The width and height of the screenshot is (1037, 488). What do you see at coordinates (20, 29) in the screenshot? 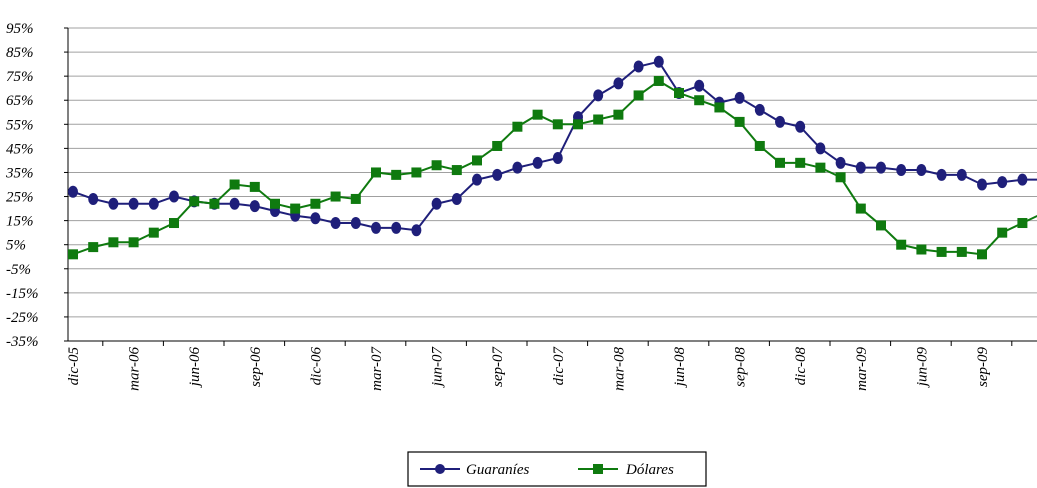
I see `y-tick-label: 95%` at bounding box center [20, 29].